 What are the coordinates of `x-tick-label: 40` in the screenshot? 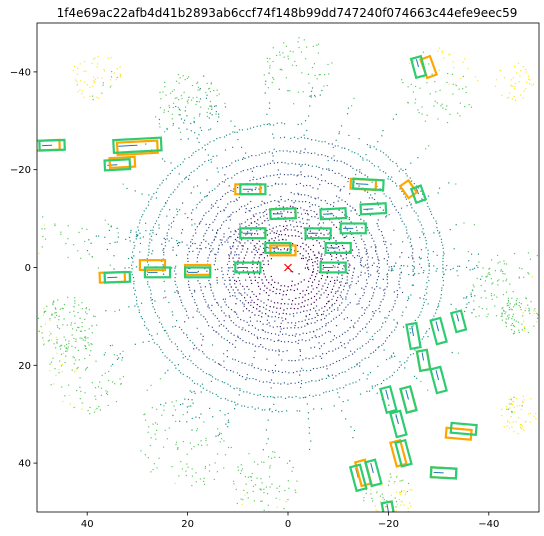 It's located at (87, 524).